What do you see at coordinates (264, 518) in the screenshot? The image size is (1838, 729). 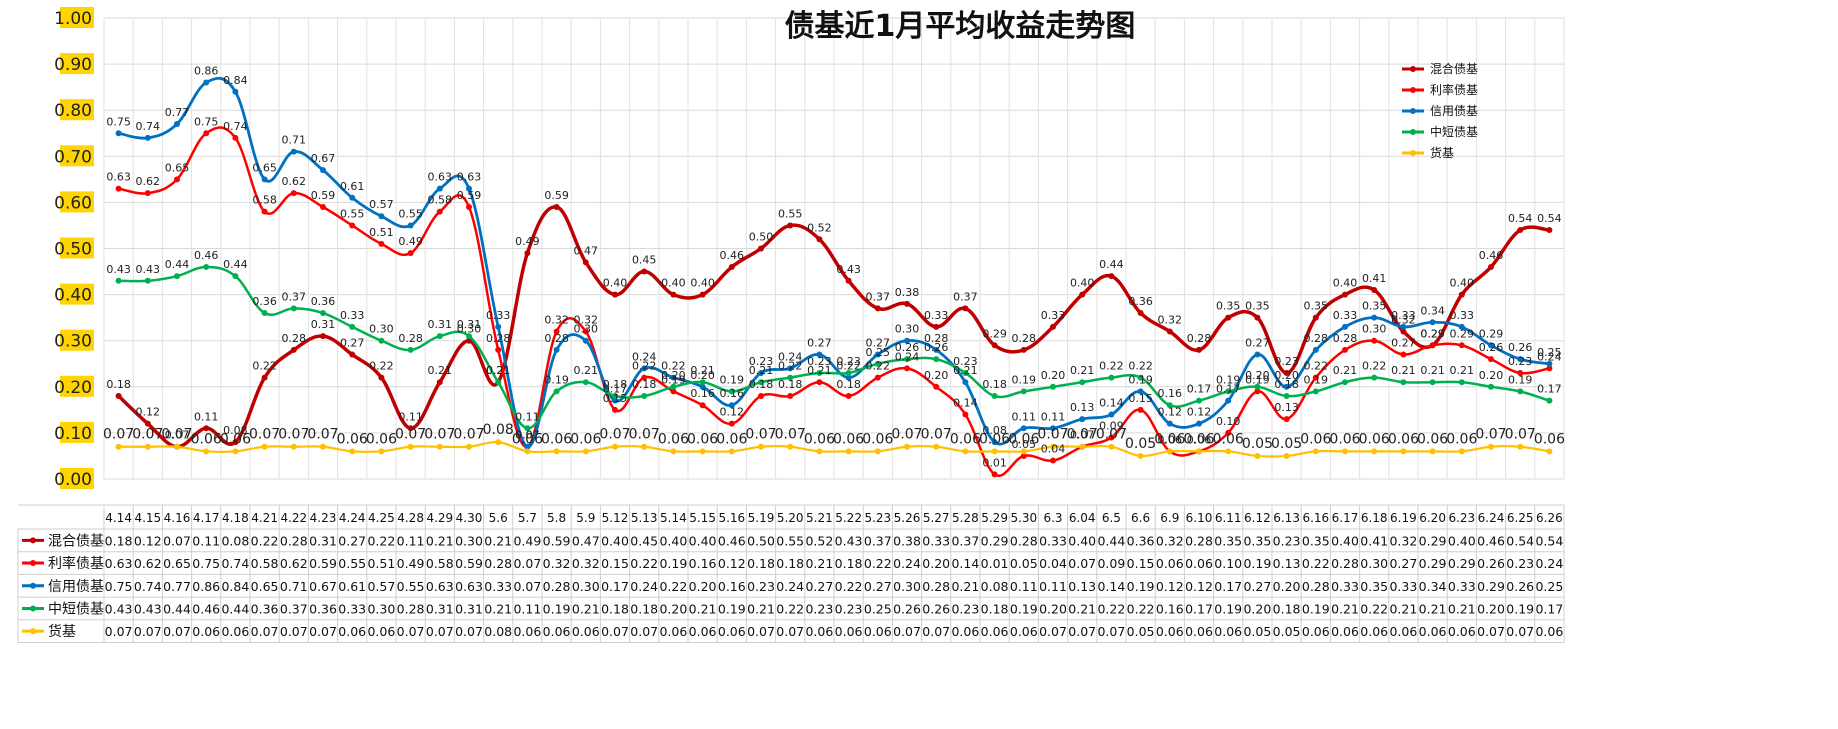 I see `x-tick-label: 4.21` at bounding box center [264, 518].